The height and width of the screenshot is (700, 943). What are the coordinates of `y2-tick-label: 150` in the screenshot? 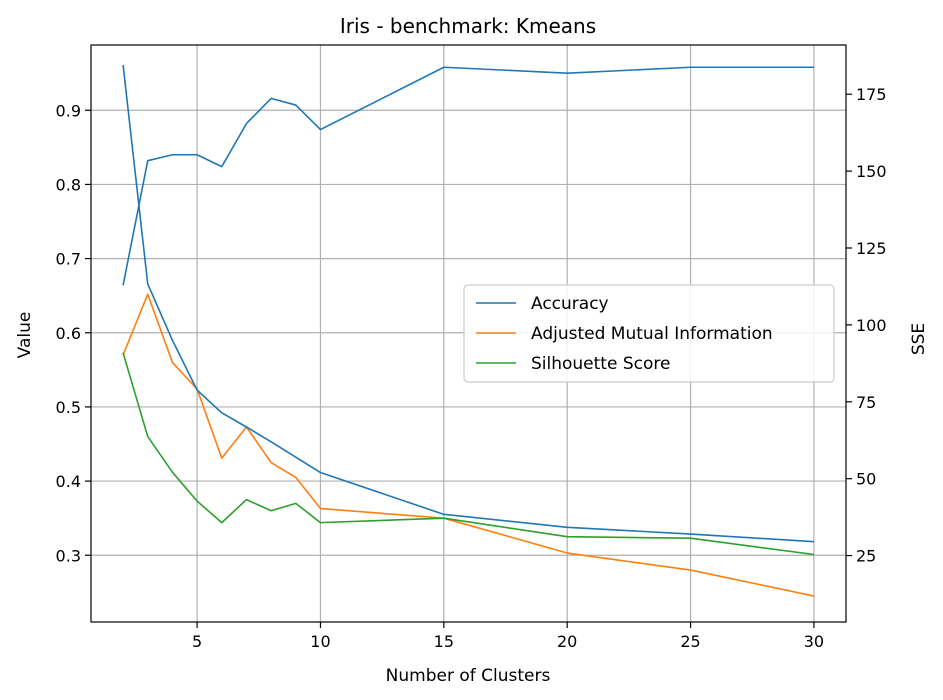 It's located at (871, 171).